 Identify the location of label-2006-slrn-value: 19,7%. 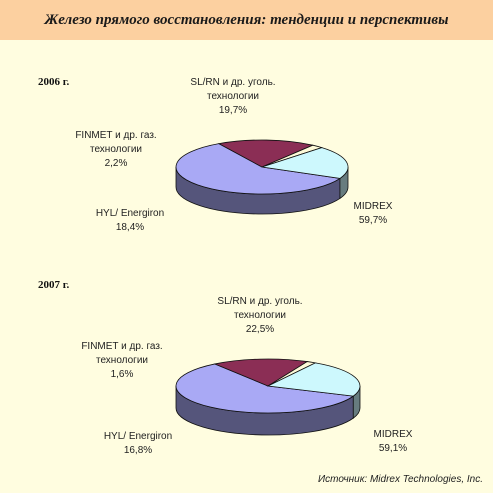
(233, 110).